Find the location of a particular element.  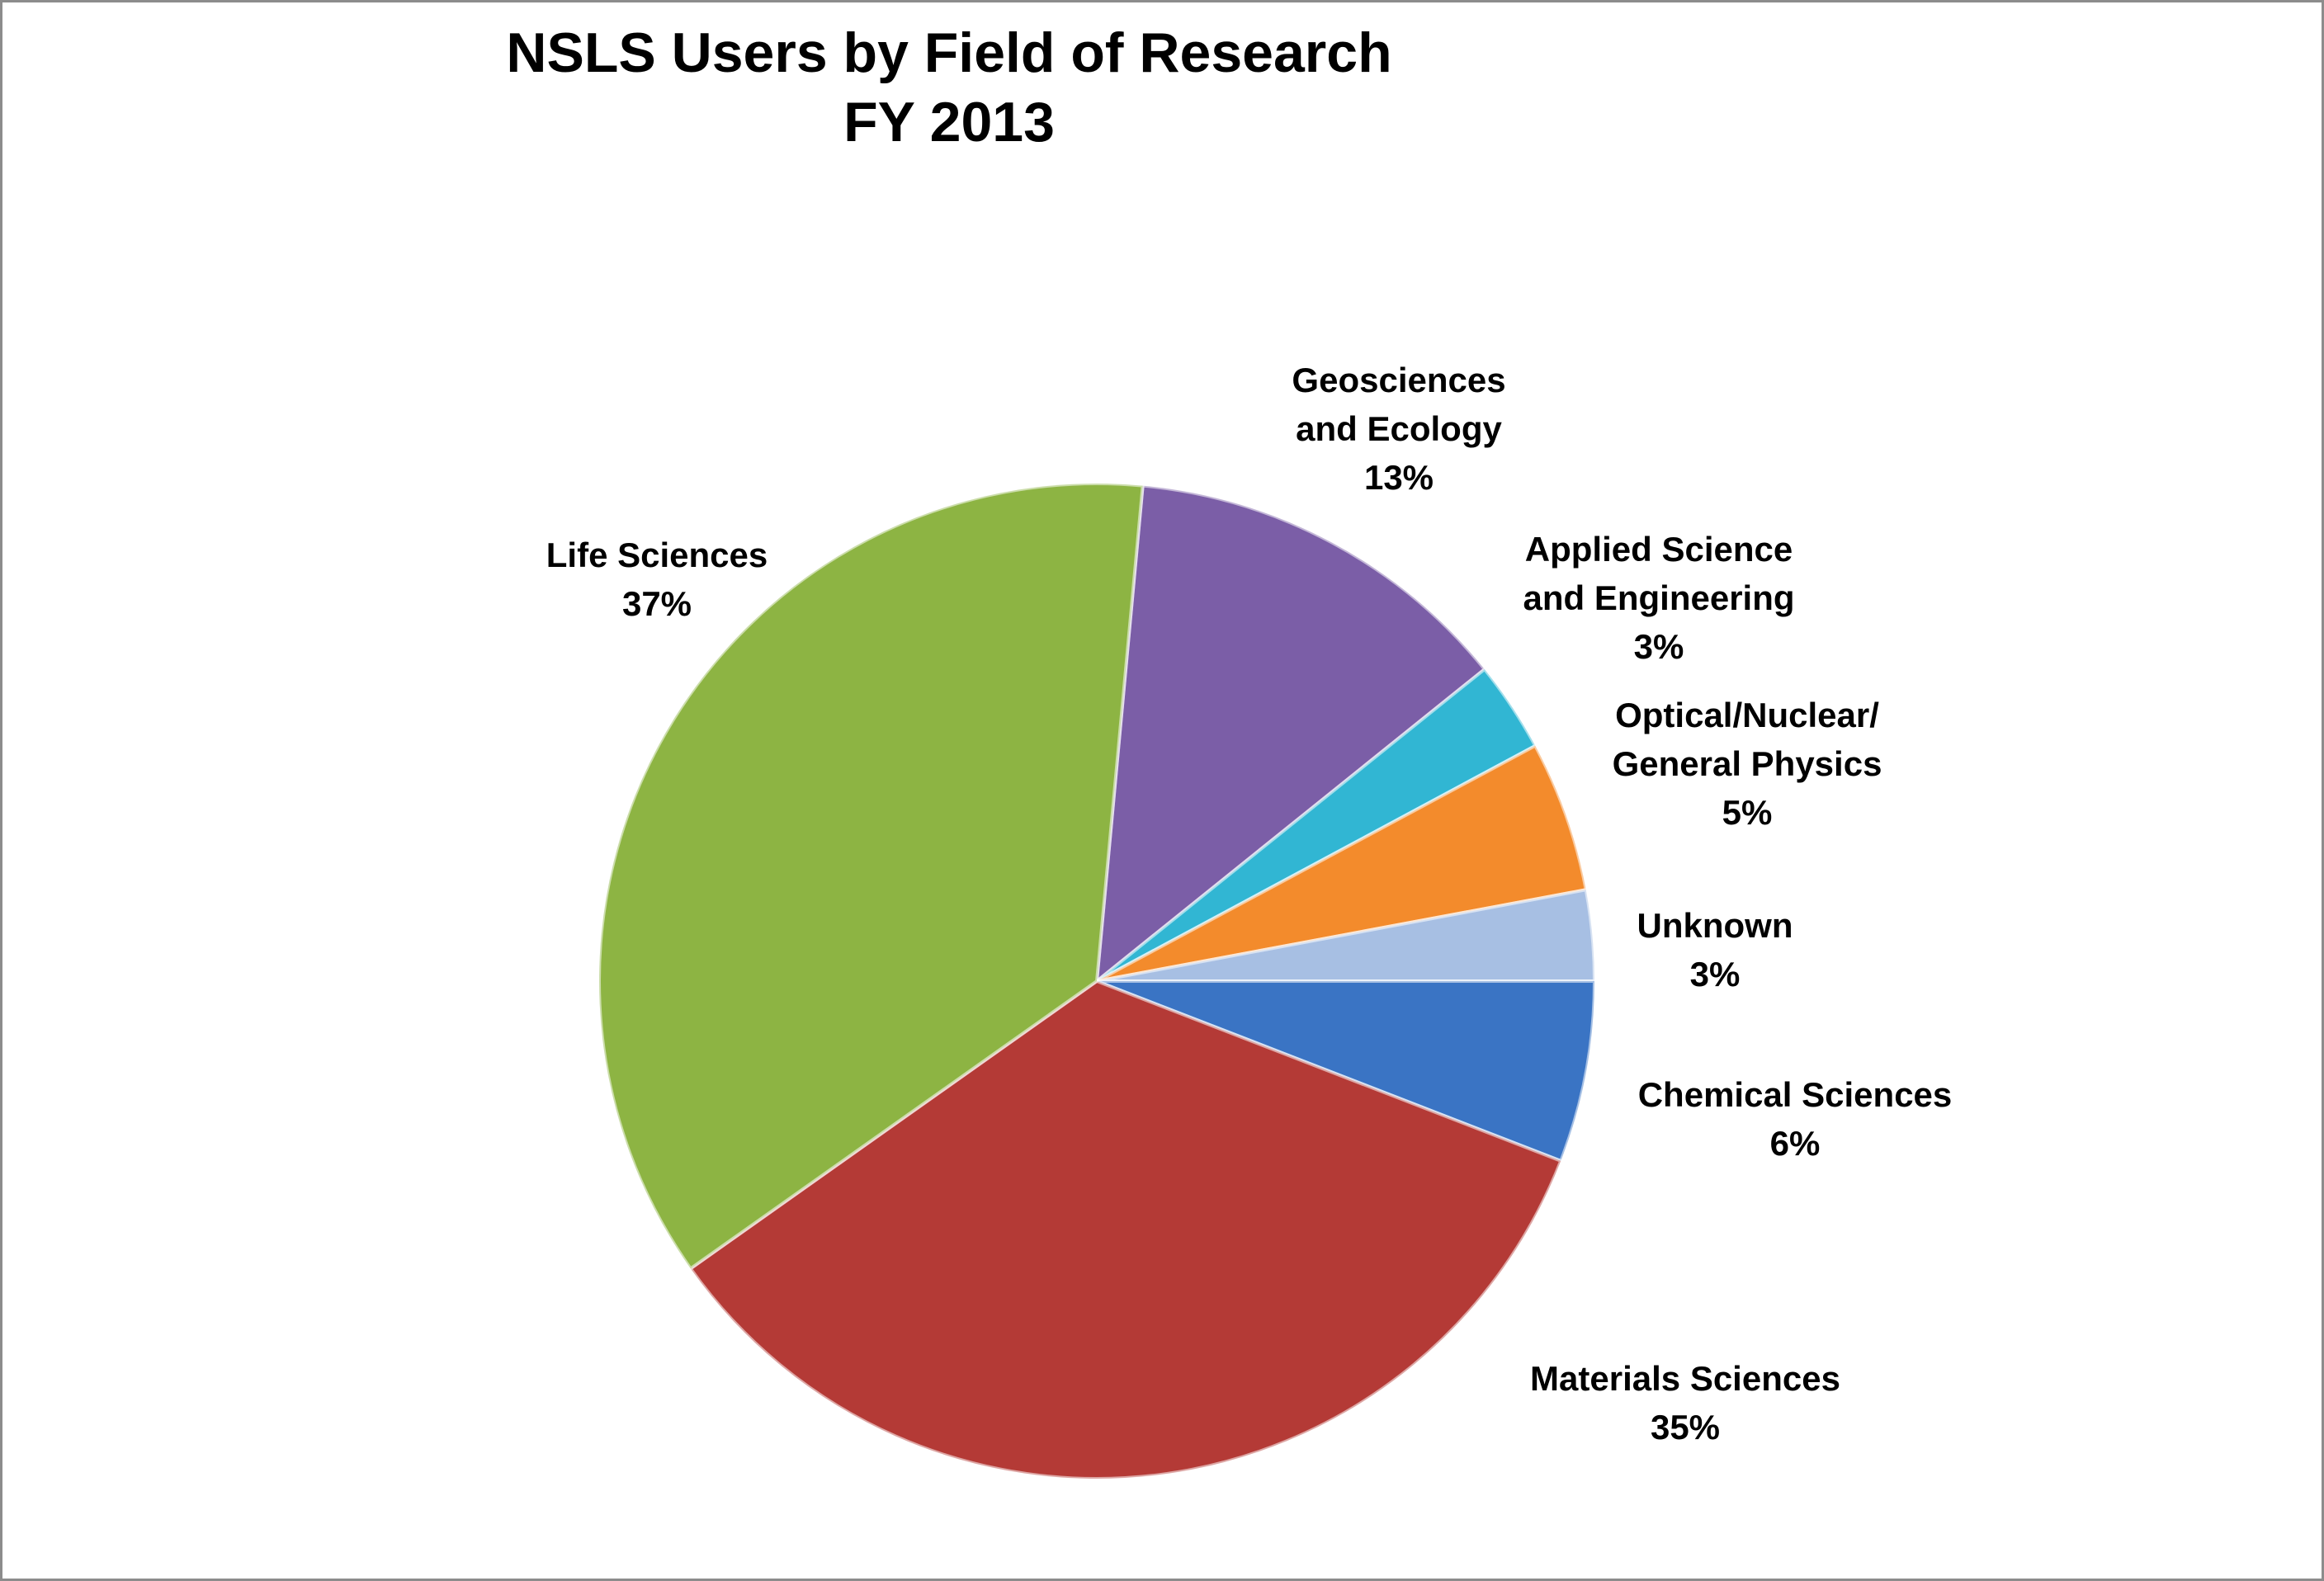

slice-label: Materials Sciences 35% is located at coordinates (1685, 1402).